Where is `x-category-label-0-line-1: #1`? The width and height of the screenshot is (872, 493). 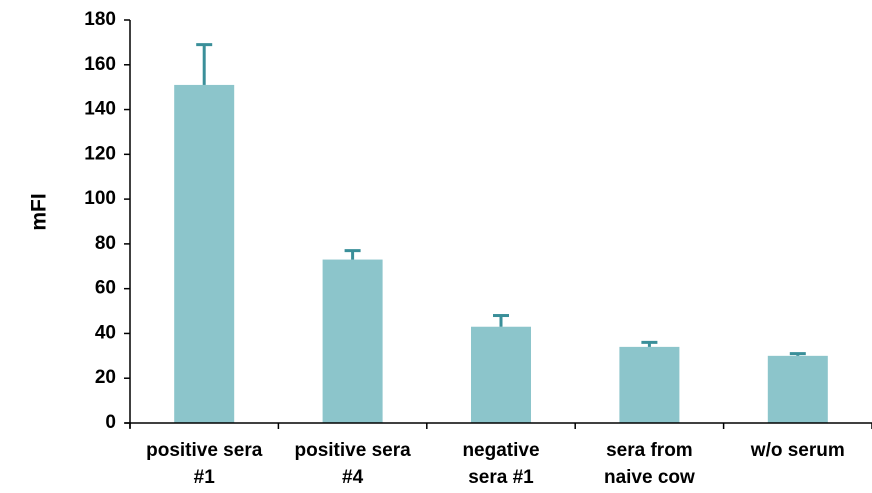
x-category-label-0-line-1: #1 is located at coordinates (205, 477).